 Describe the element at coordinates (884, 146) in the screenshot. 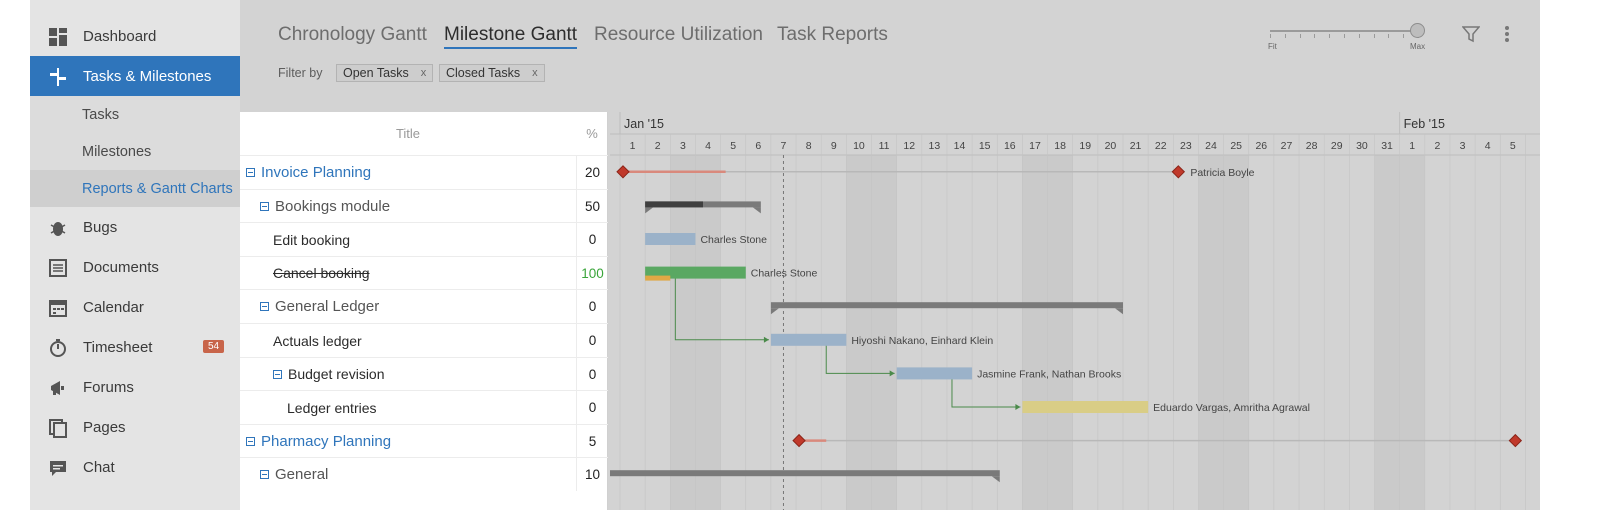

I see `day-tick-label: 11` at that location.